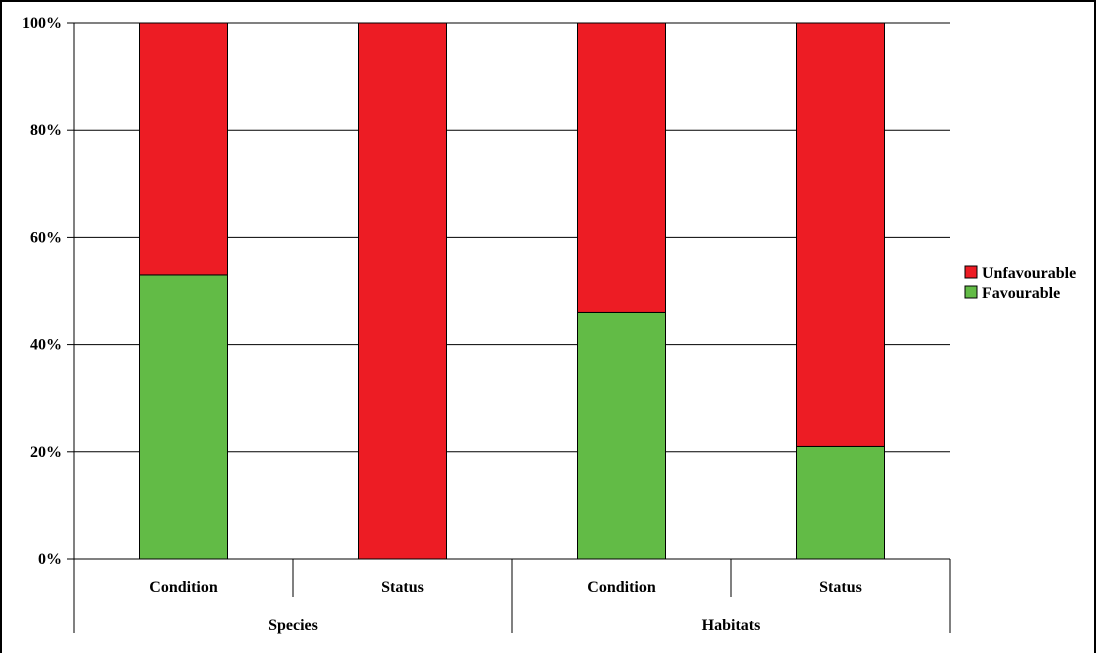  I want to click on y-tick-label: 20%, so click(46, 452).